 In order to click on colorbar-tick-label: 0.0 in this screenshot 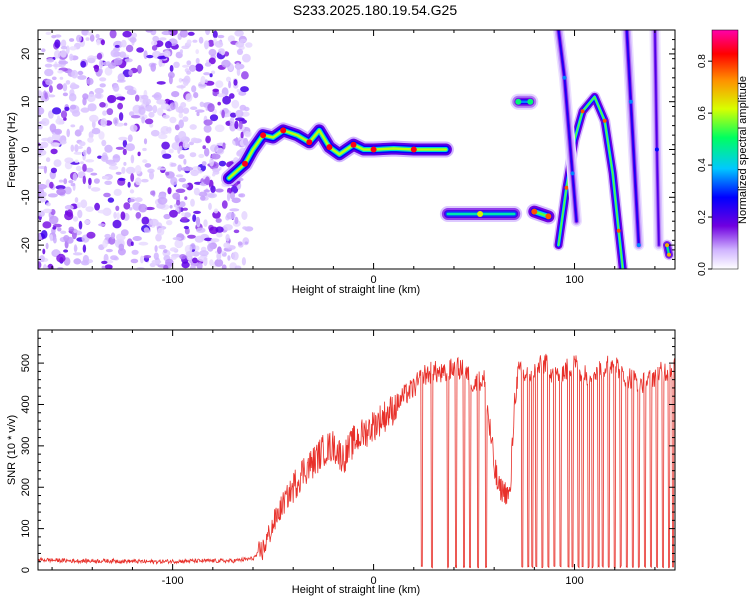, I will do `click(702, 269)`.